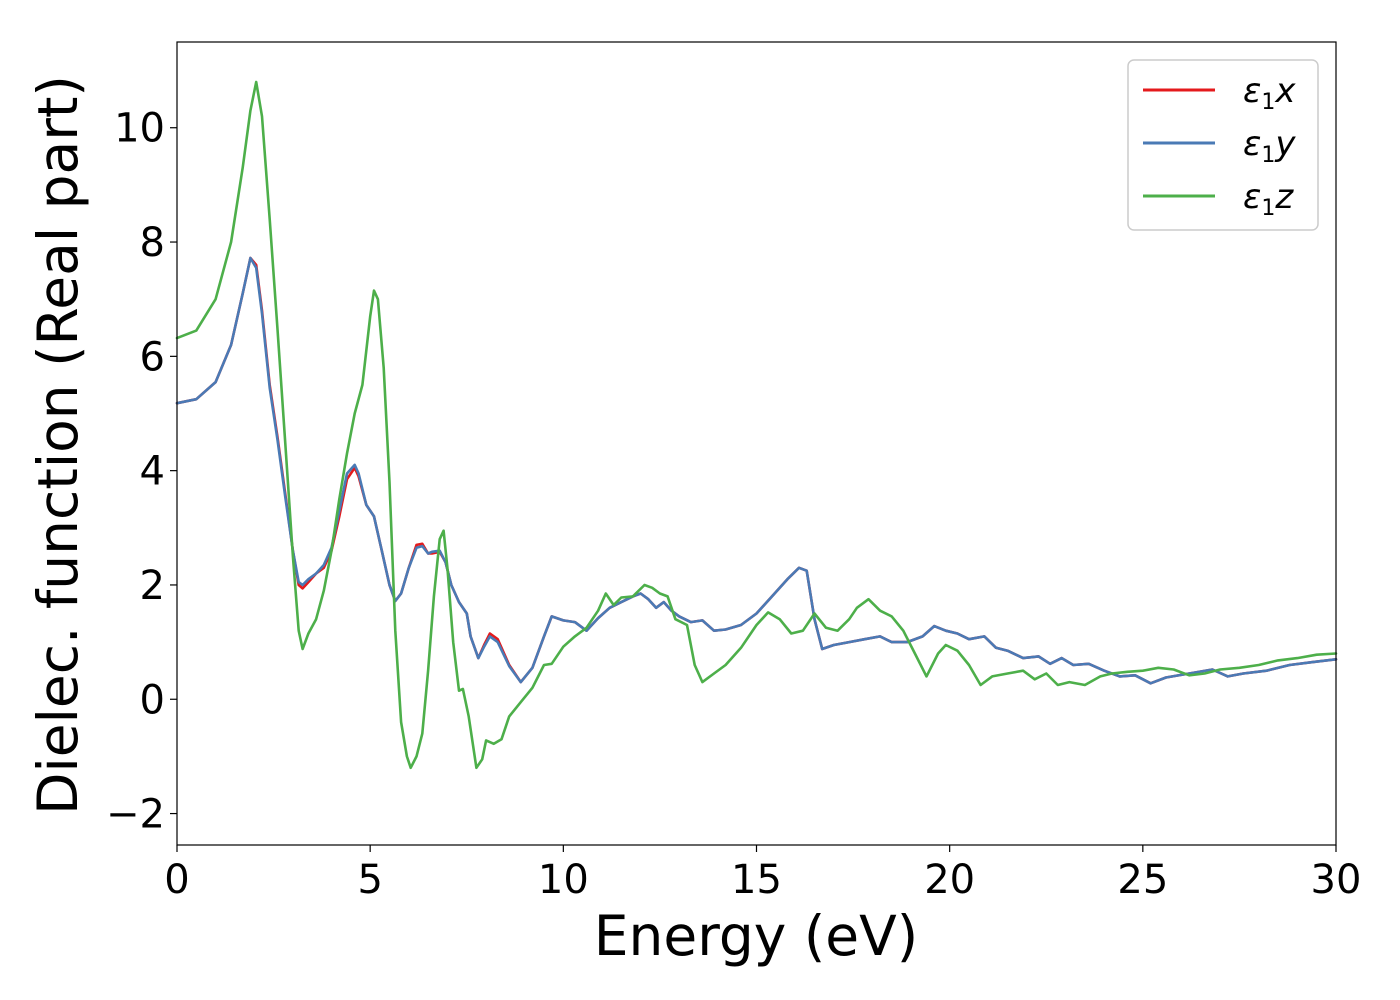 The width and height of the screenshot is (1400, 1000). I want to click on legend-variable: x, so click(1285, 91).